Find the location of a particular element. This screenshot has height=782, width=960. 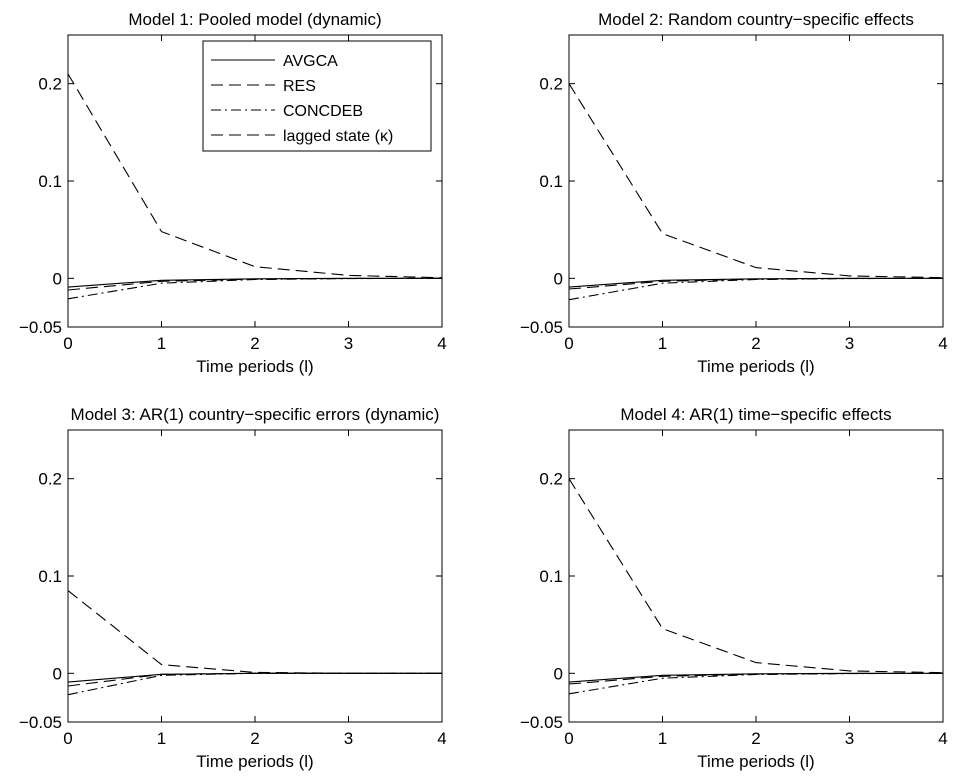

legend-entry: CONCDEB is located at coordinates (323, 111).